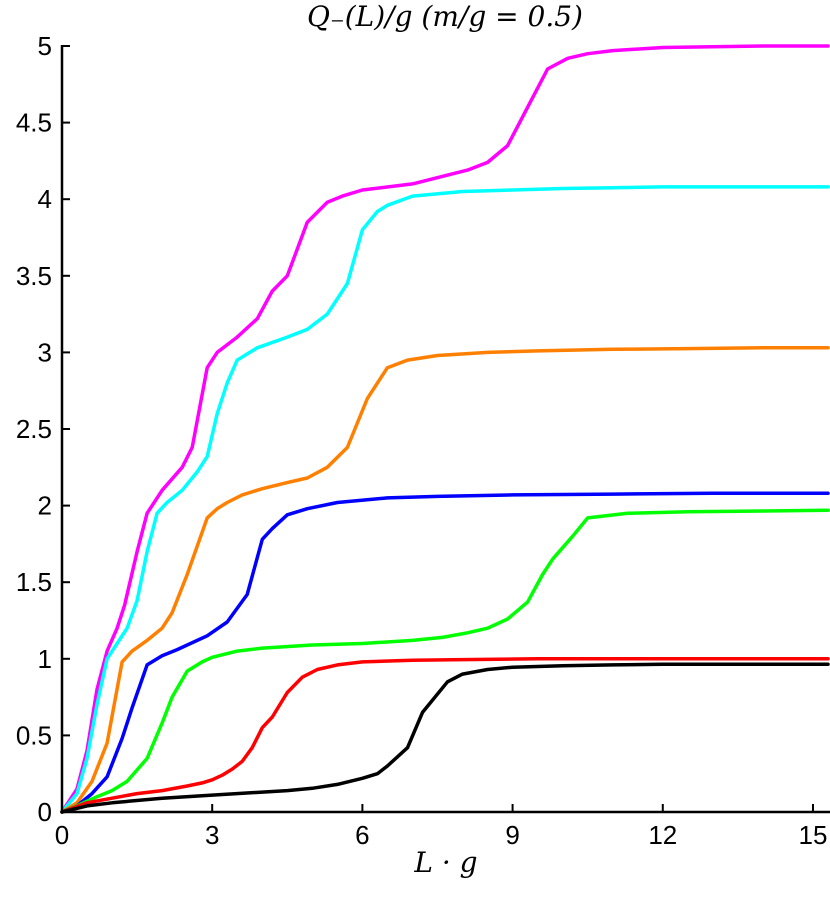  I want to click on x-tick-label: 3, so click(212, 835).